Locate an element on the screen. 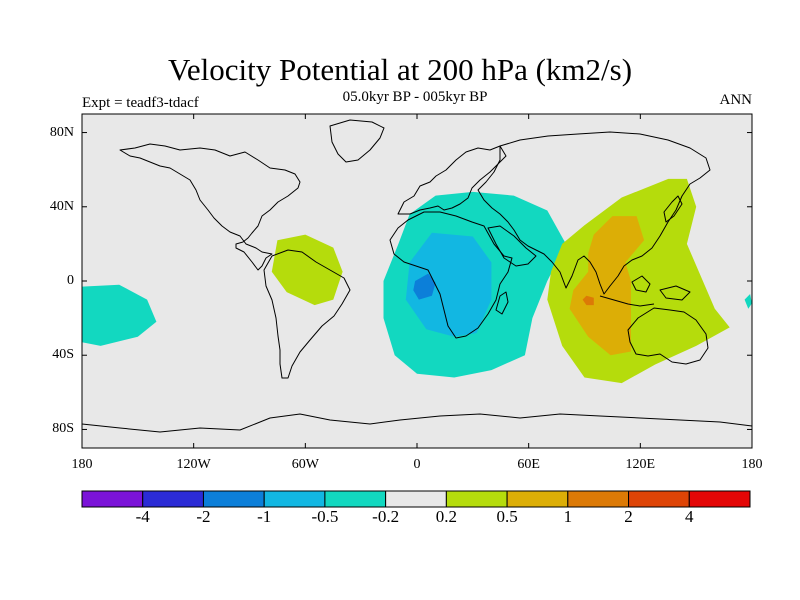 The width and height of the screenshot is (800, 600). coastline-south-america is located at coordinates (307, 314).